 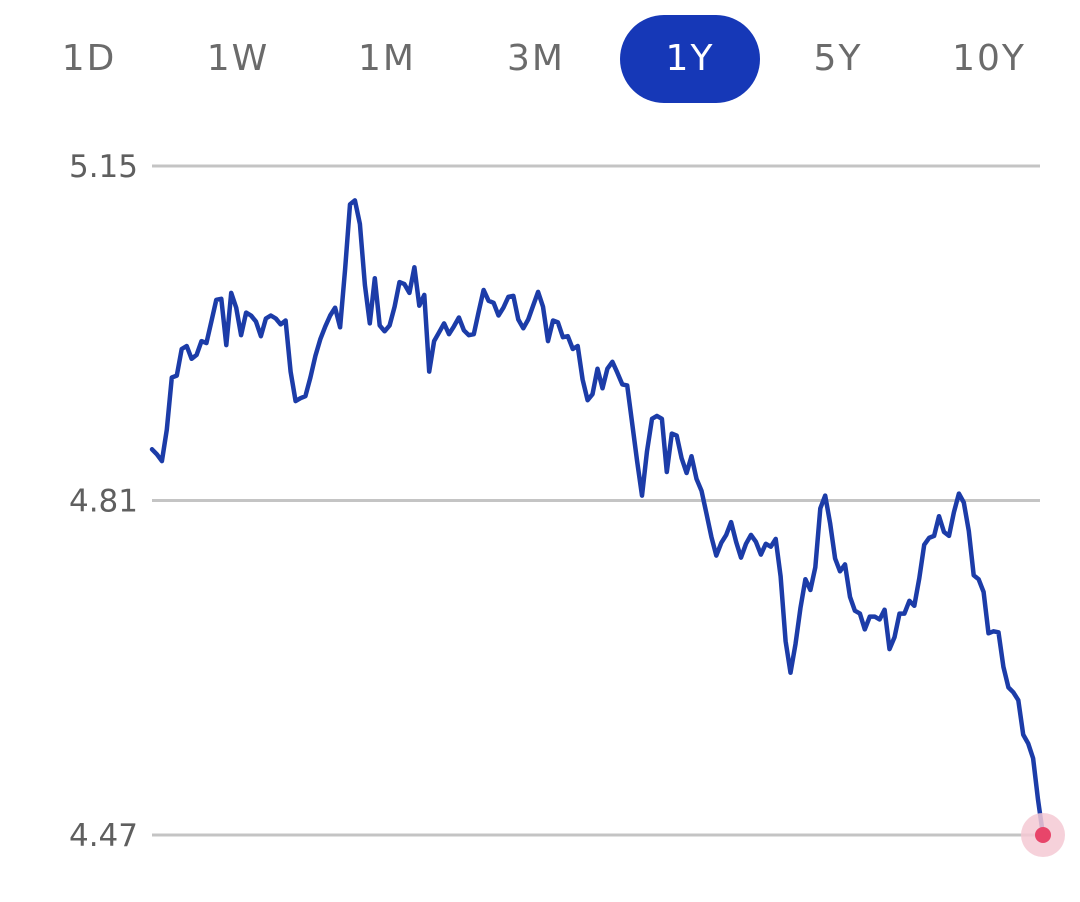 What do you see at coordinates (238, 58) in the screenshot?
I see `tab-1w: 1W` at bounding box center [238, 58].